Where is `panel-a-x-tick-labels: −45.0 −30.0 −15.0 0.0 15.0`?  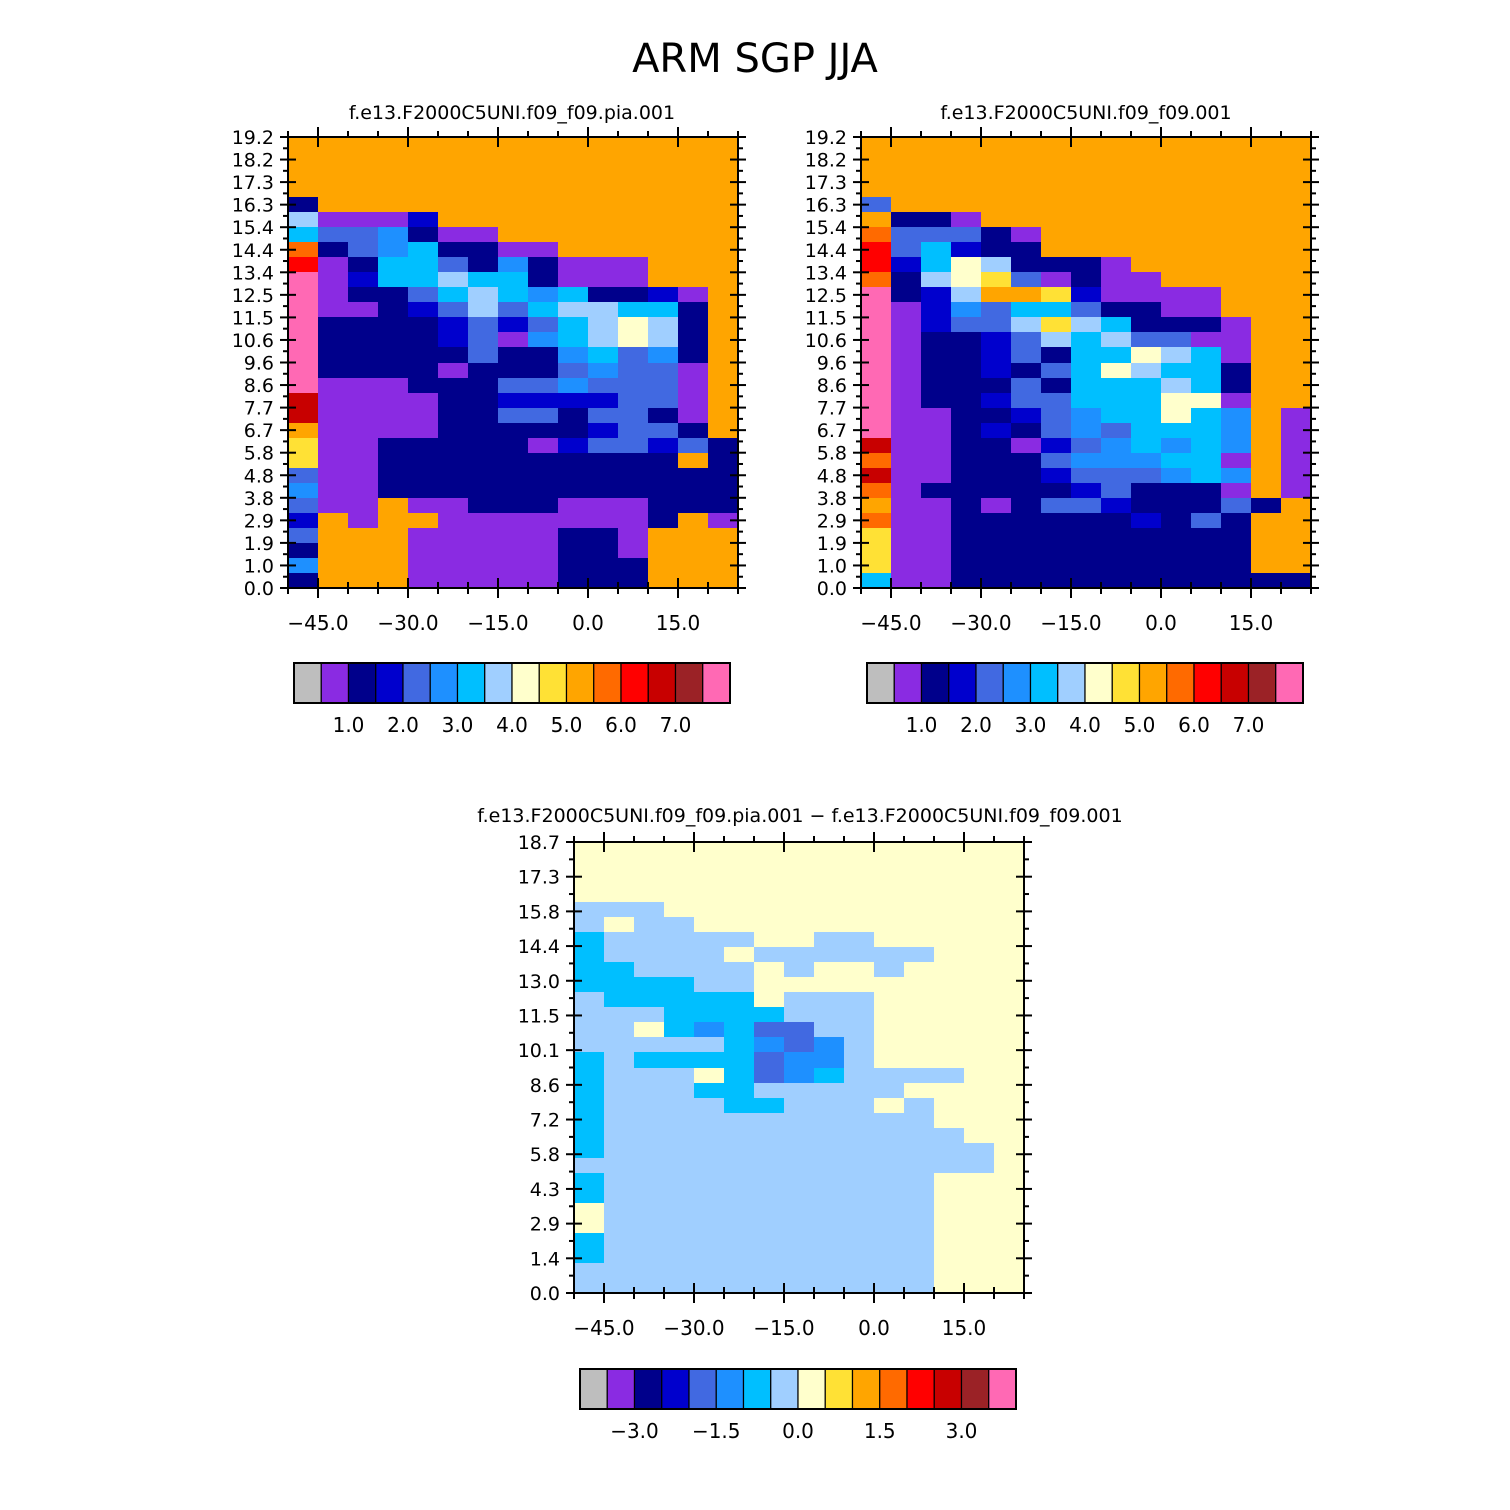
panel-a-x-tick-labels: −45.0 −30.0 −15.0 0.0 15.0 is located at coordinates (493, 623).